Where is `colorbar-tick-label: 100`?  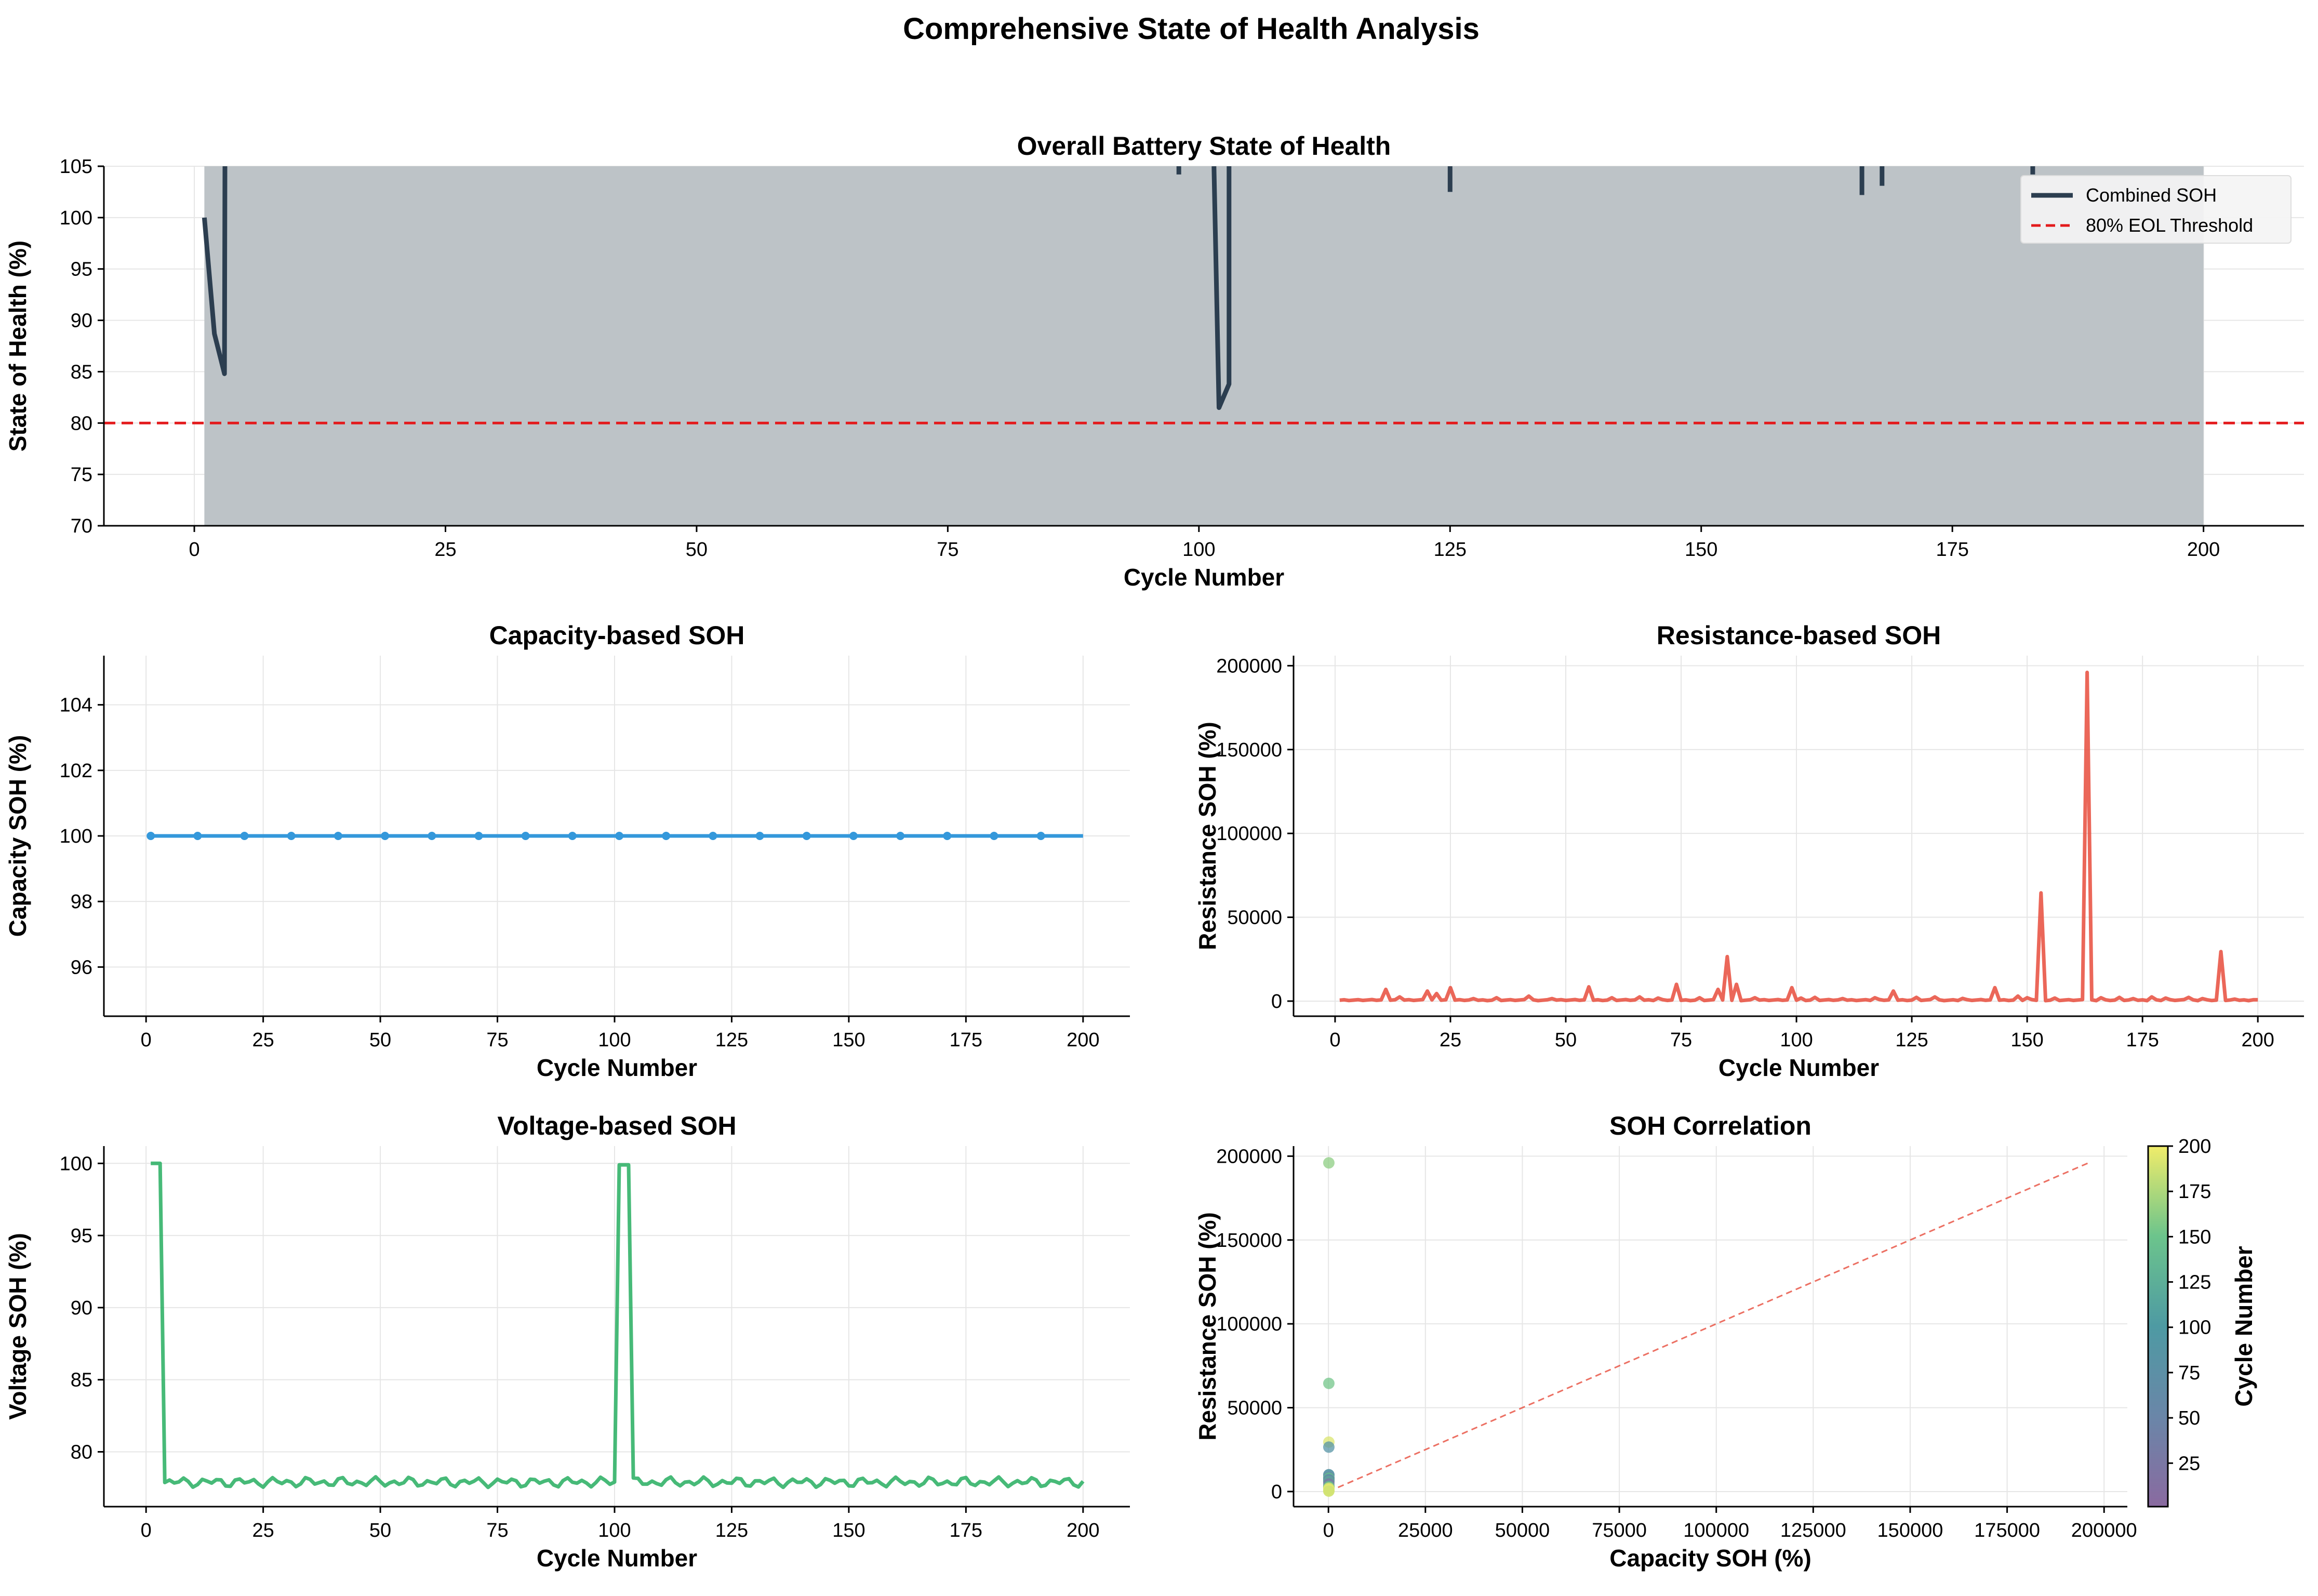 colorbar-tick-label: 100 is located at coordinates (2194, 1328).